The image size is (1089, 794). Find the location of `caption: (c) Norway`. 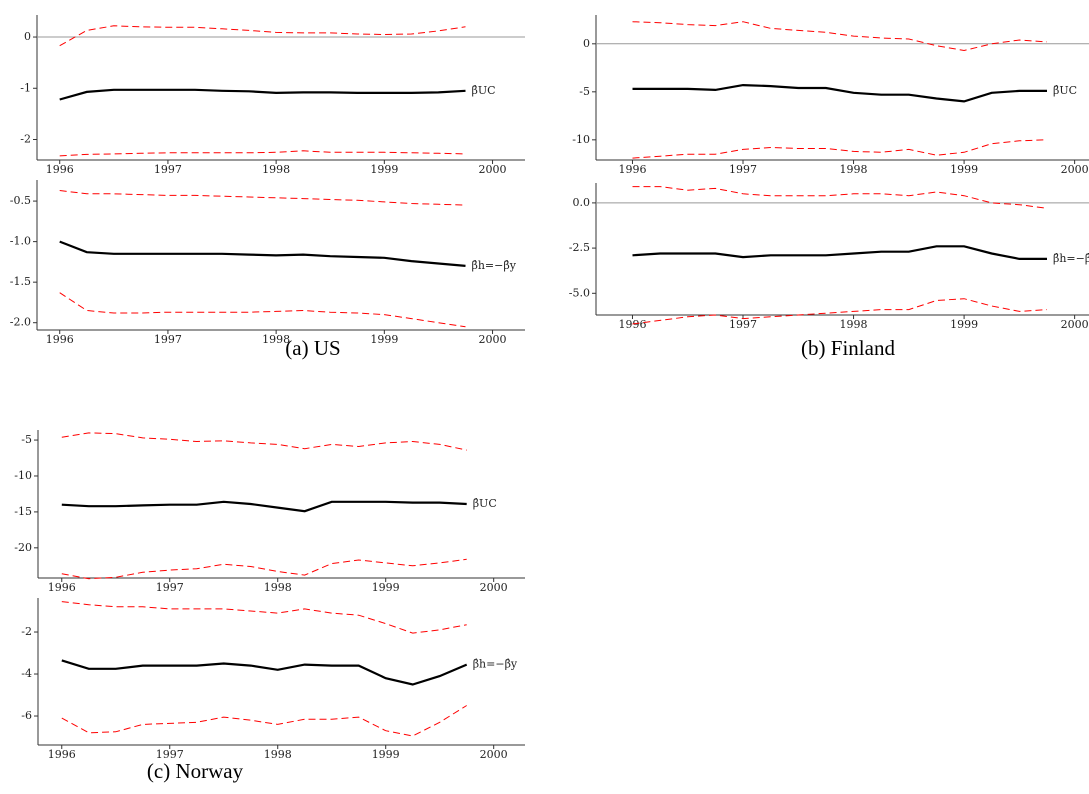

caption: (c) Norway is located at coordinates (195, 771).